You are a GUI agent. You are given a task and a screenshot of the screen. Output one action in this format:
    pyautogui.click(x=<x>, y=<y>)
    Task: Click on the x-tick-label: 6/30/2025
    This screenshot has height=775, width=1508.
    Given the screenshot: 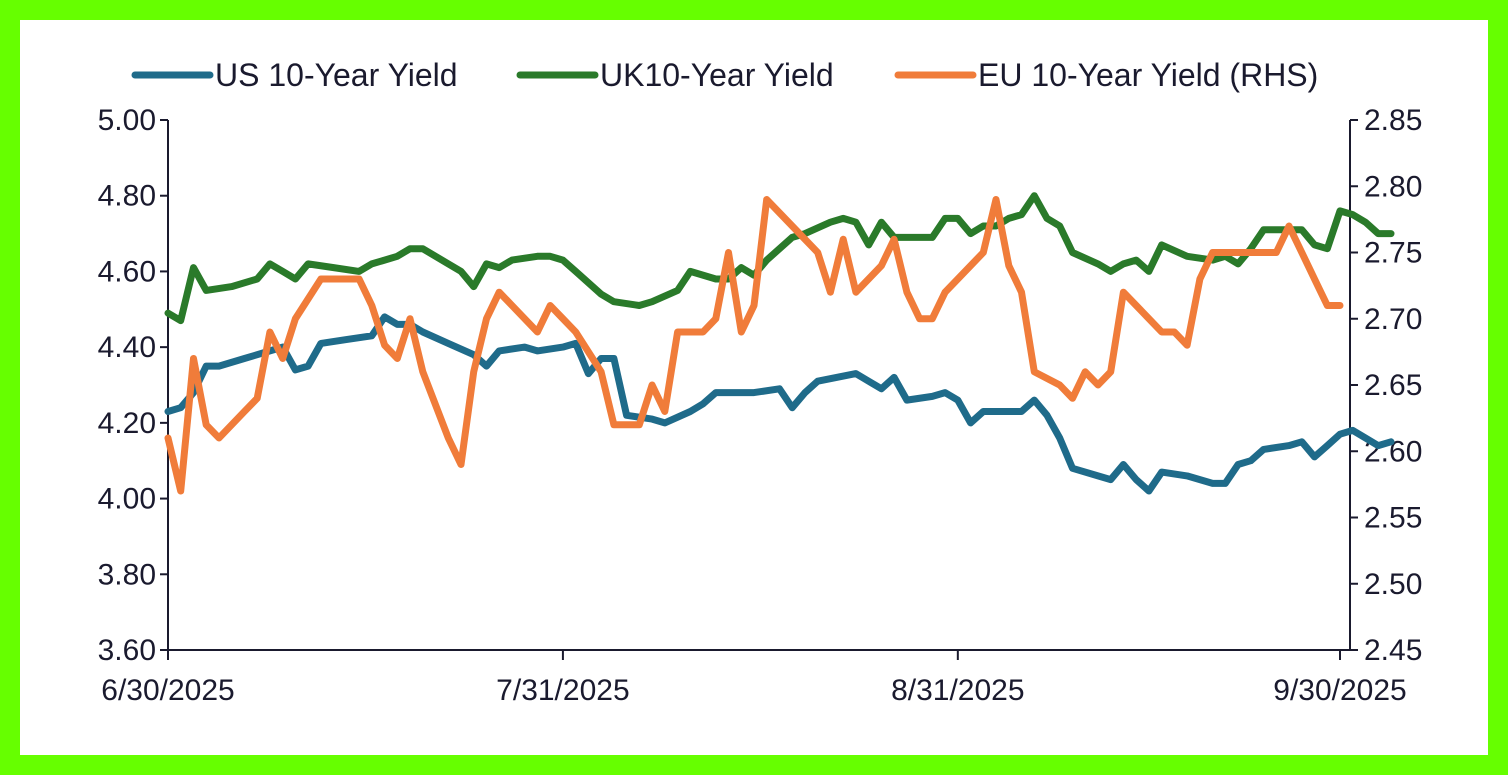 What is the action you would take?
    pyautogui.click(x=167, y=690)
    